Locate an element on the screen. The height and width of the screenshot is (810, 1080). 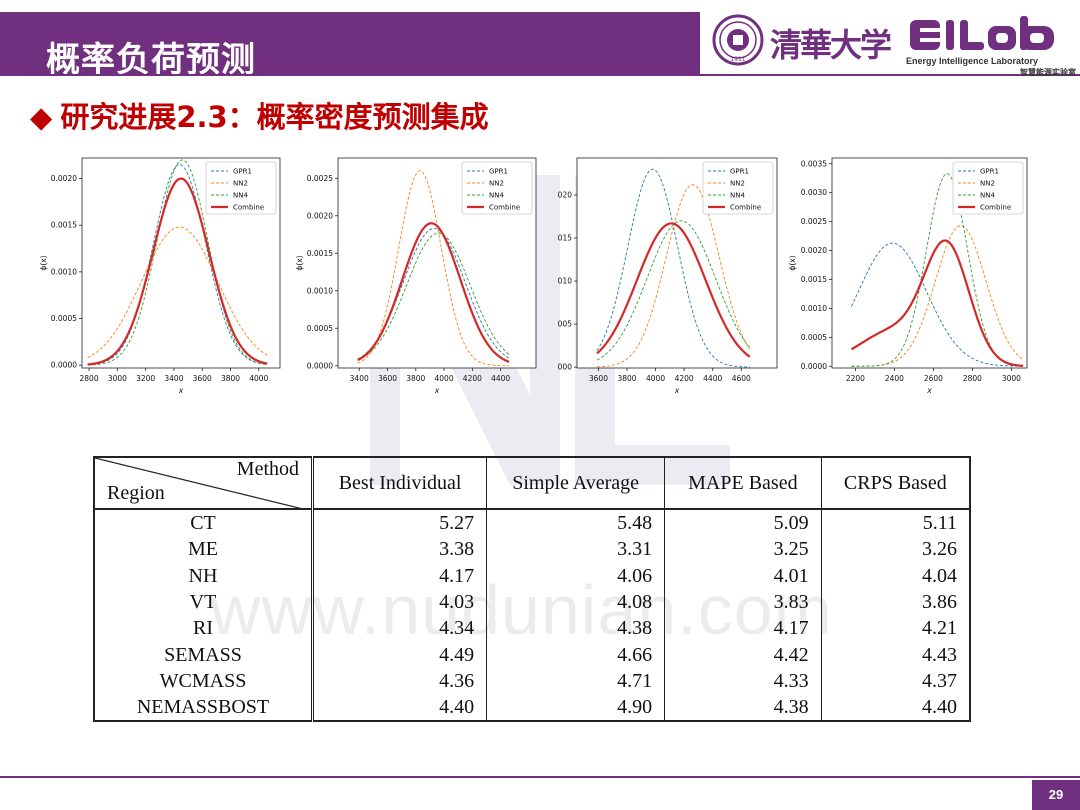
y-tick-label: 0.0030 is located at coordinates (814, 192).